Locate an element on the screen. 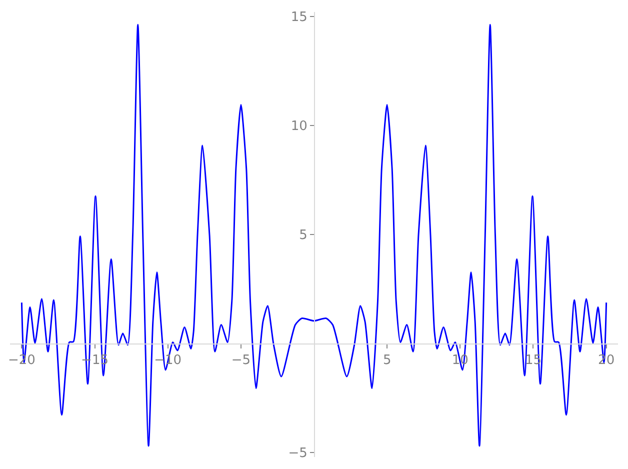 The height and width of the screenshot is (469, 628). y-tick-label: 5 is located at coordinates (303, 236).